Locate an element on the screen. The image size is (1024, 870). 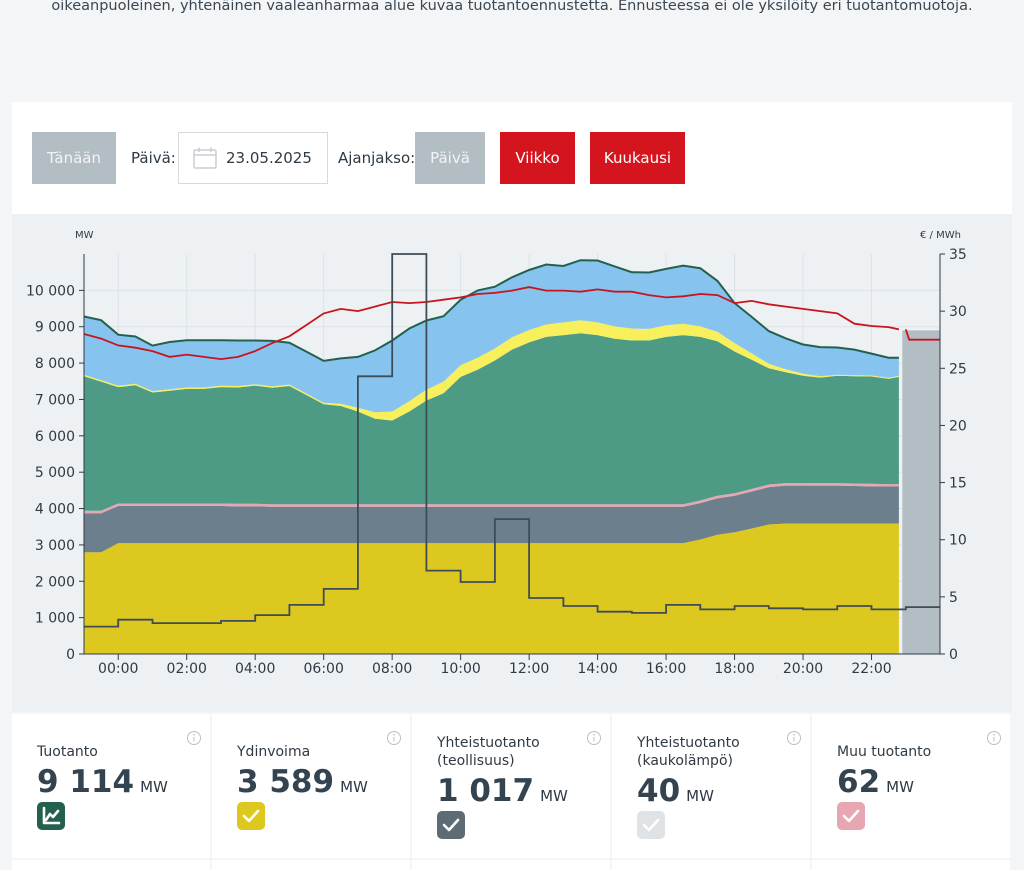
y-tick-label: 0 is located at coordinates (70, 655).